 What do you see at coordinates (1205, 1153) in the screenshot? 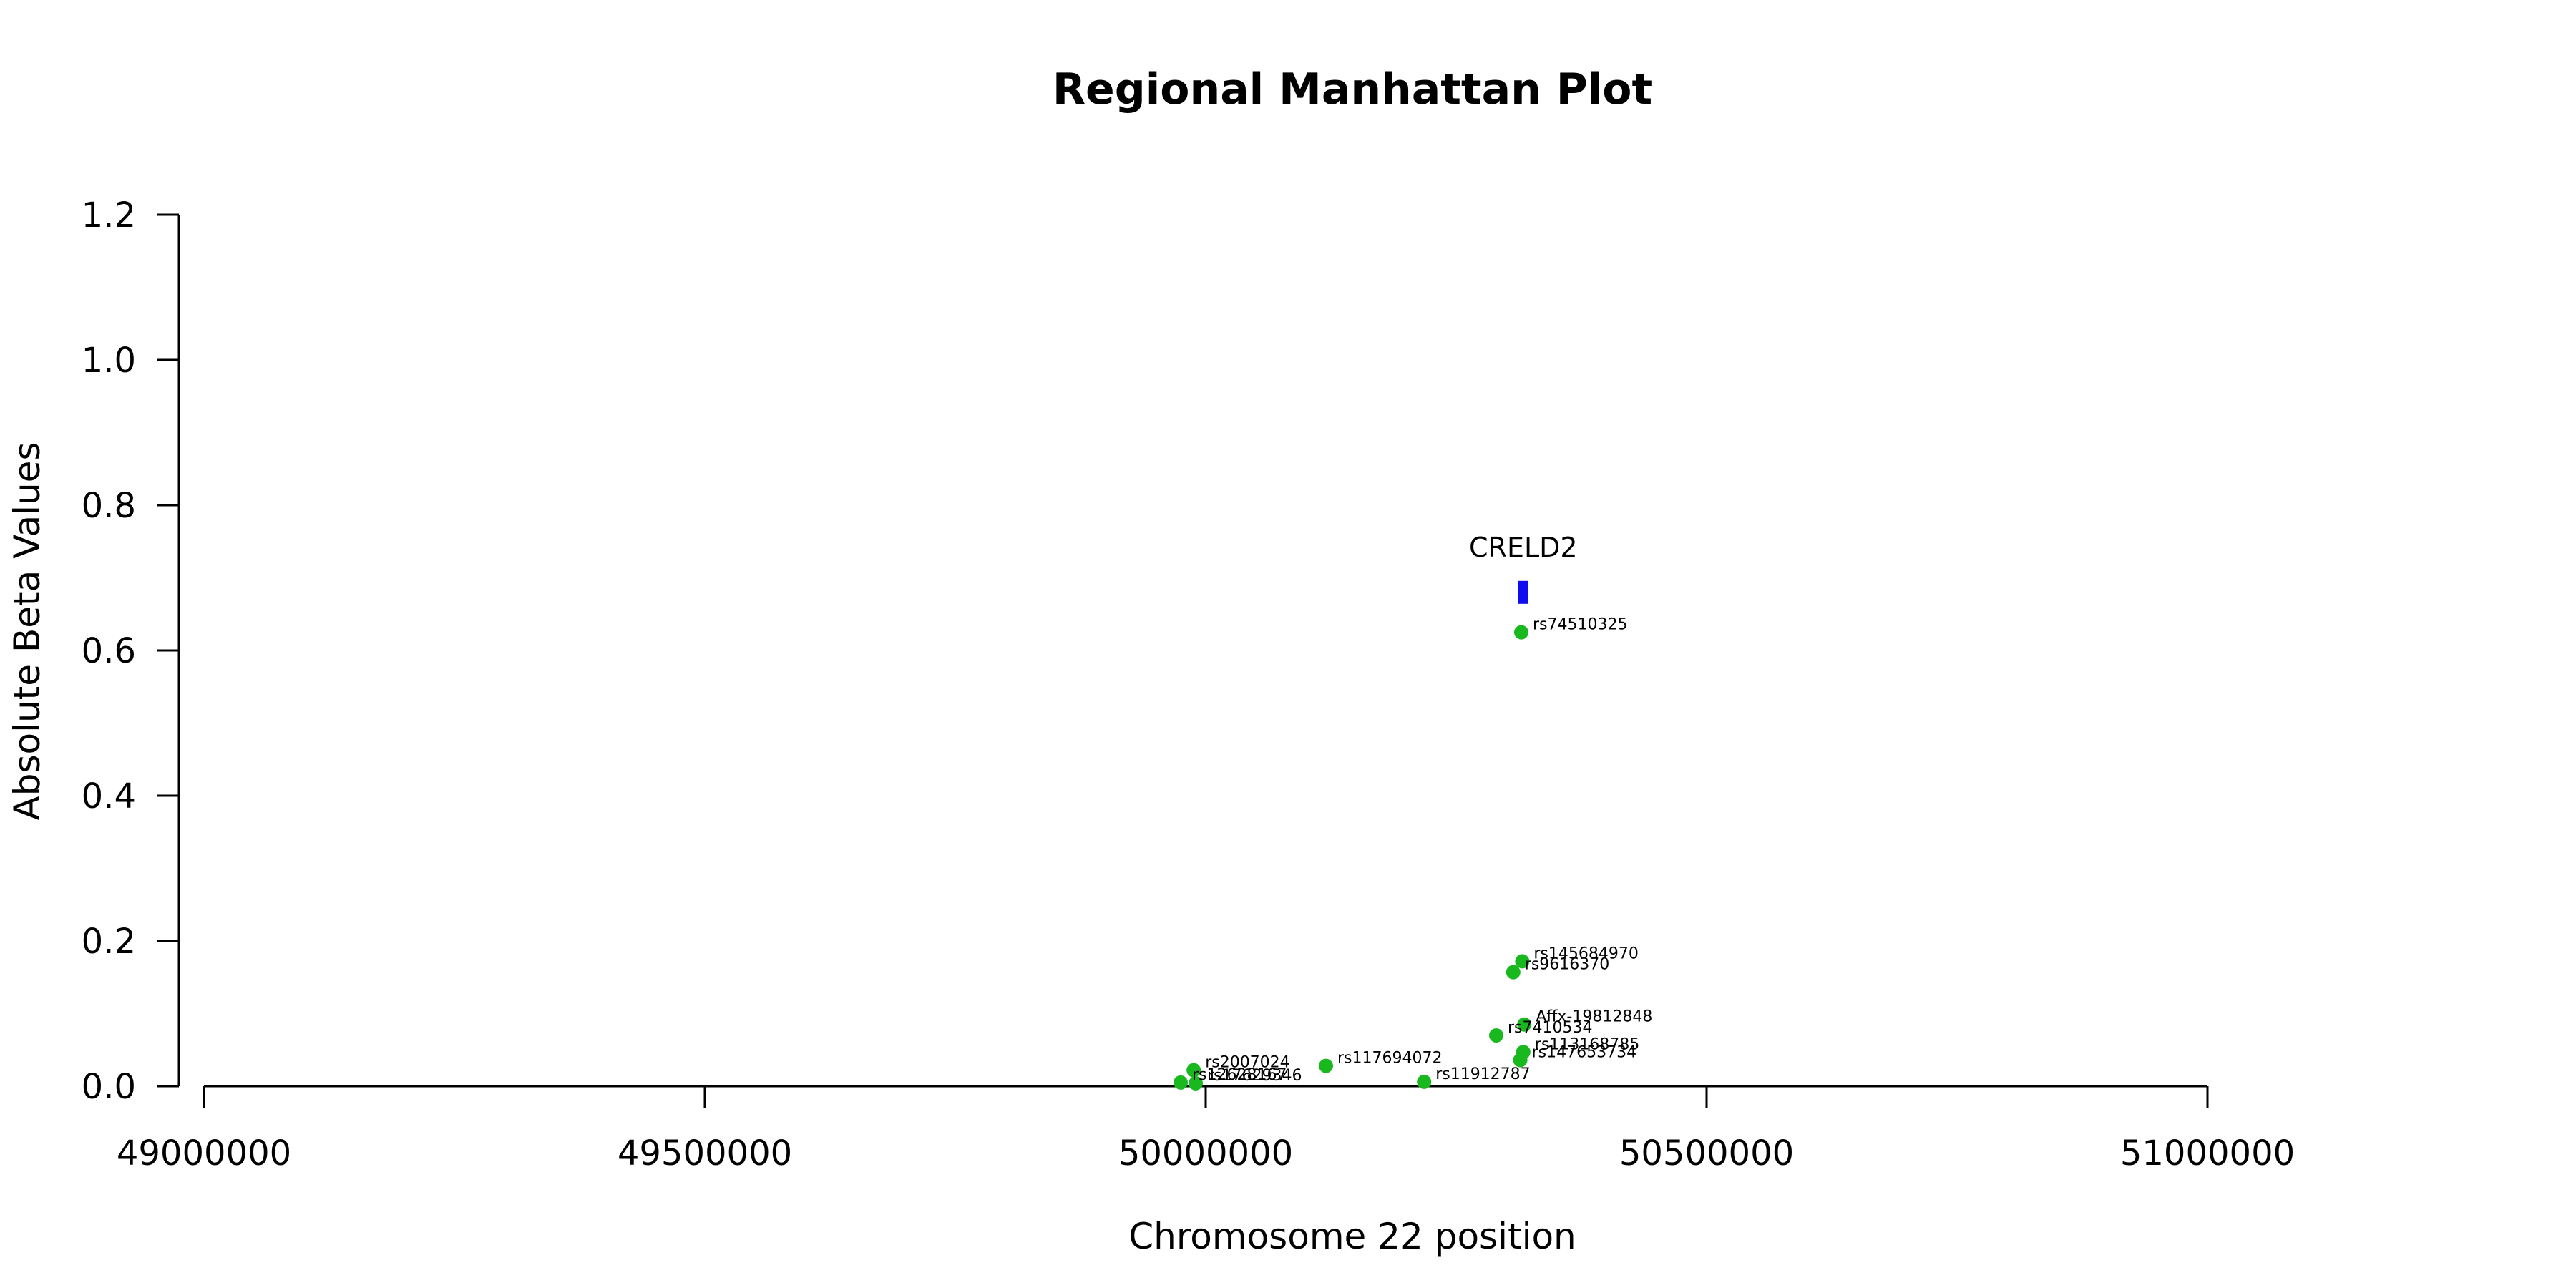
I see `x-tick-label: 50000000` at bounding box center [1205, 1153].